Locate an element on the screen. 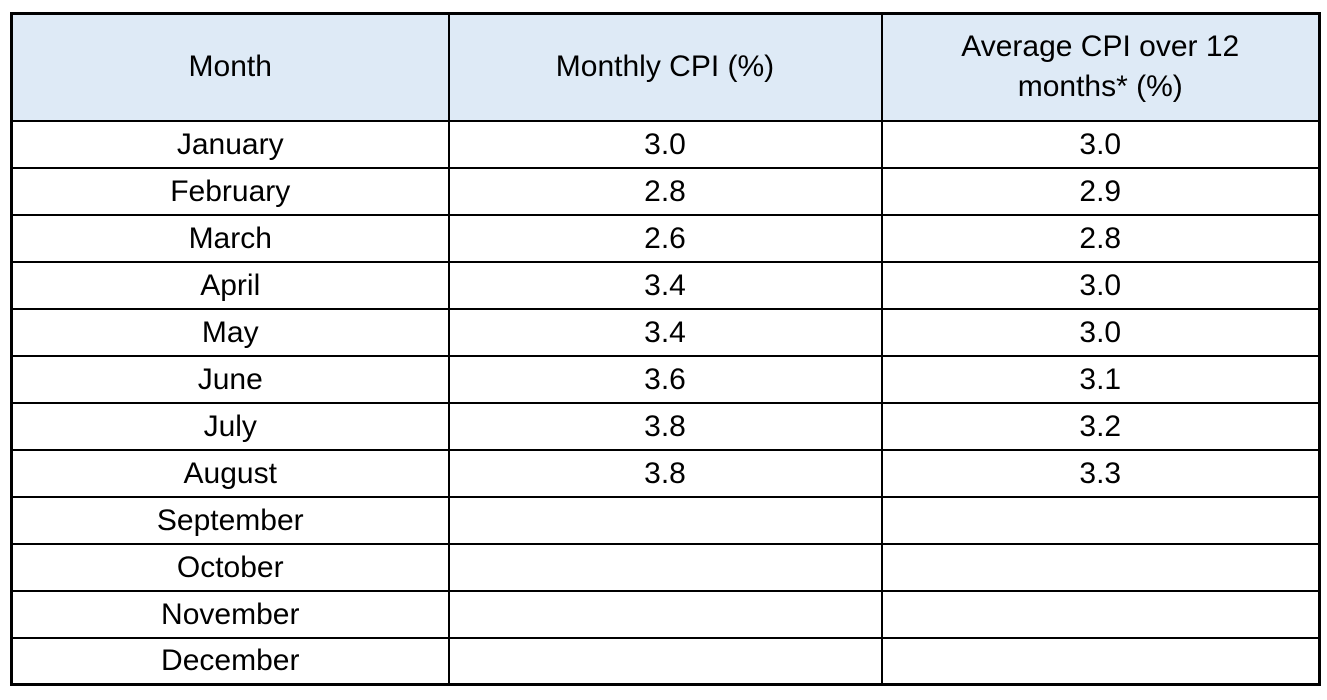  month-cell: September is located at coordinates (230, 520).